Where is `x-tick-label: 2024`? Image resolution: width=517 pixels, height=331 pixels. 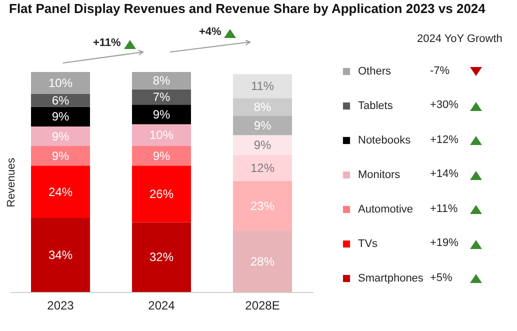 x-tick-label: 2024 is located at coordinates (162, 305).